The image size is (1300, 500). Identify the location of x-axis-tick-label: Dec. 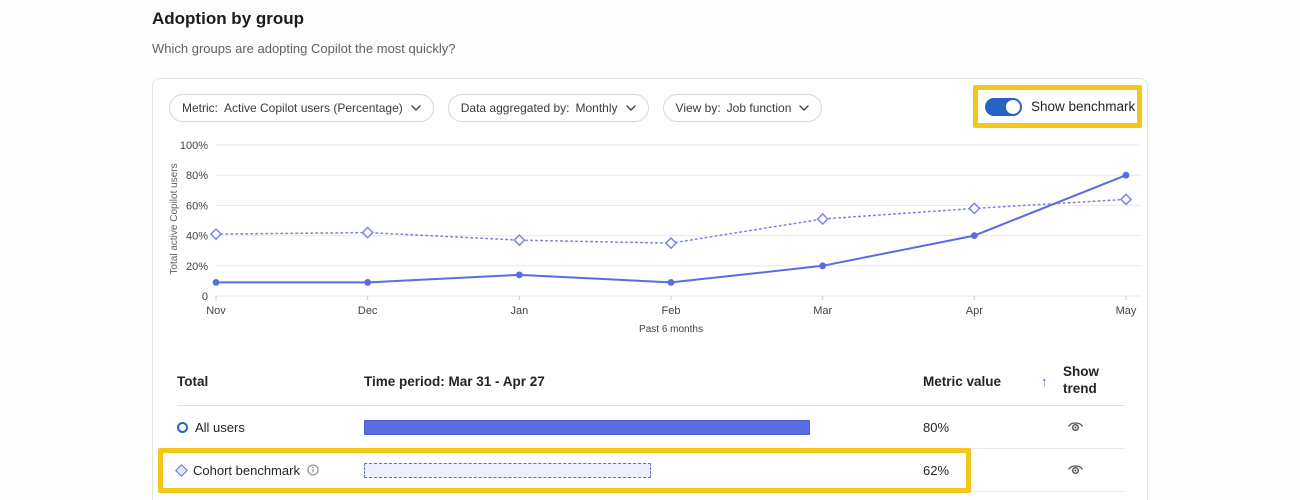
(368, 311).